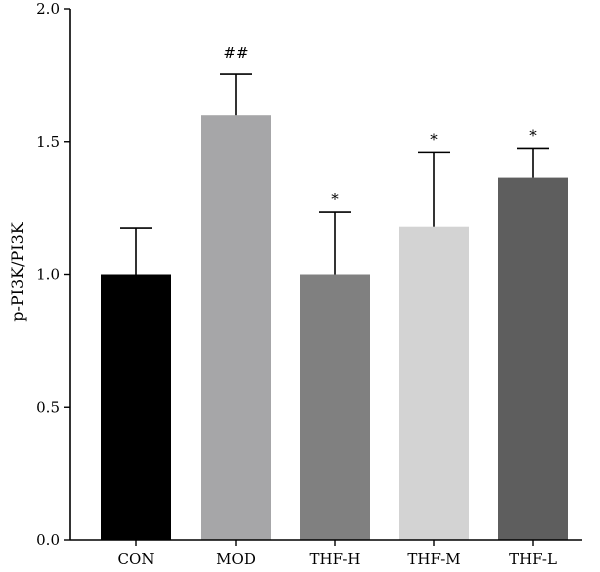 This screenshot has width=600, height=572. What do you see at coordinates (17, 271) in the screenshot?
I see `y-axis-title: p-PI3K/PI3K` at bounding box center [17, 271].